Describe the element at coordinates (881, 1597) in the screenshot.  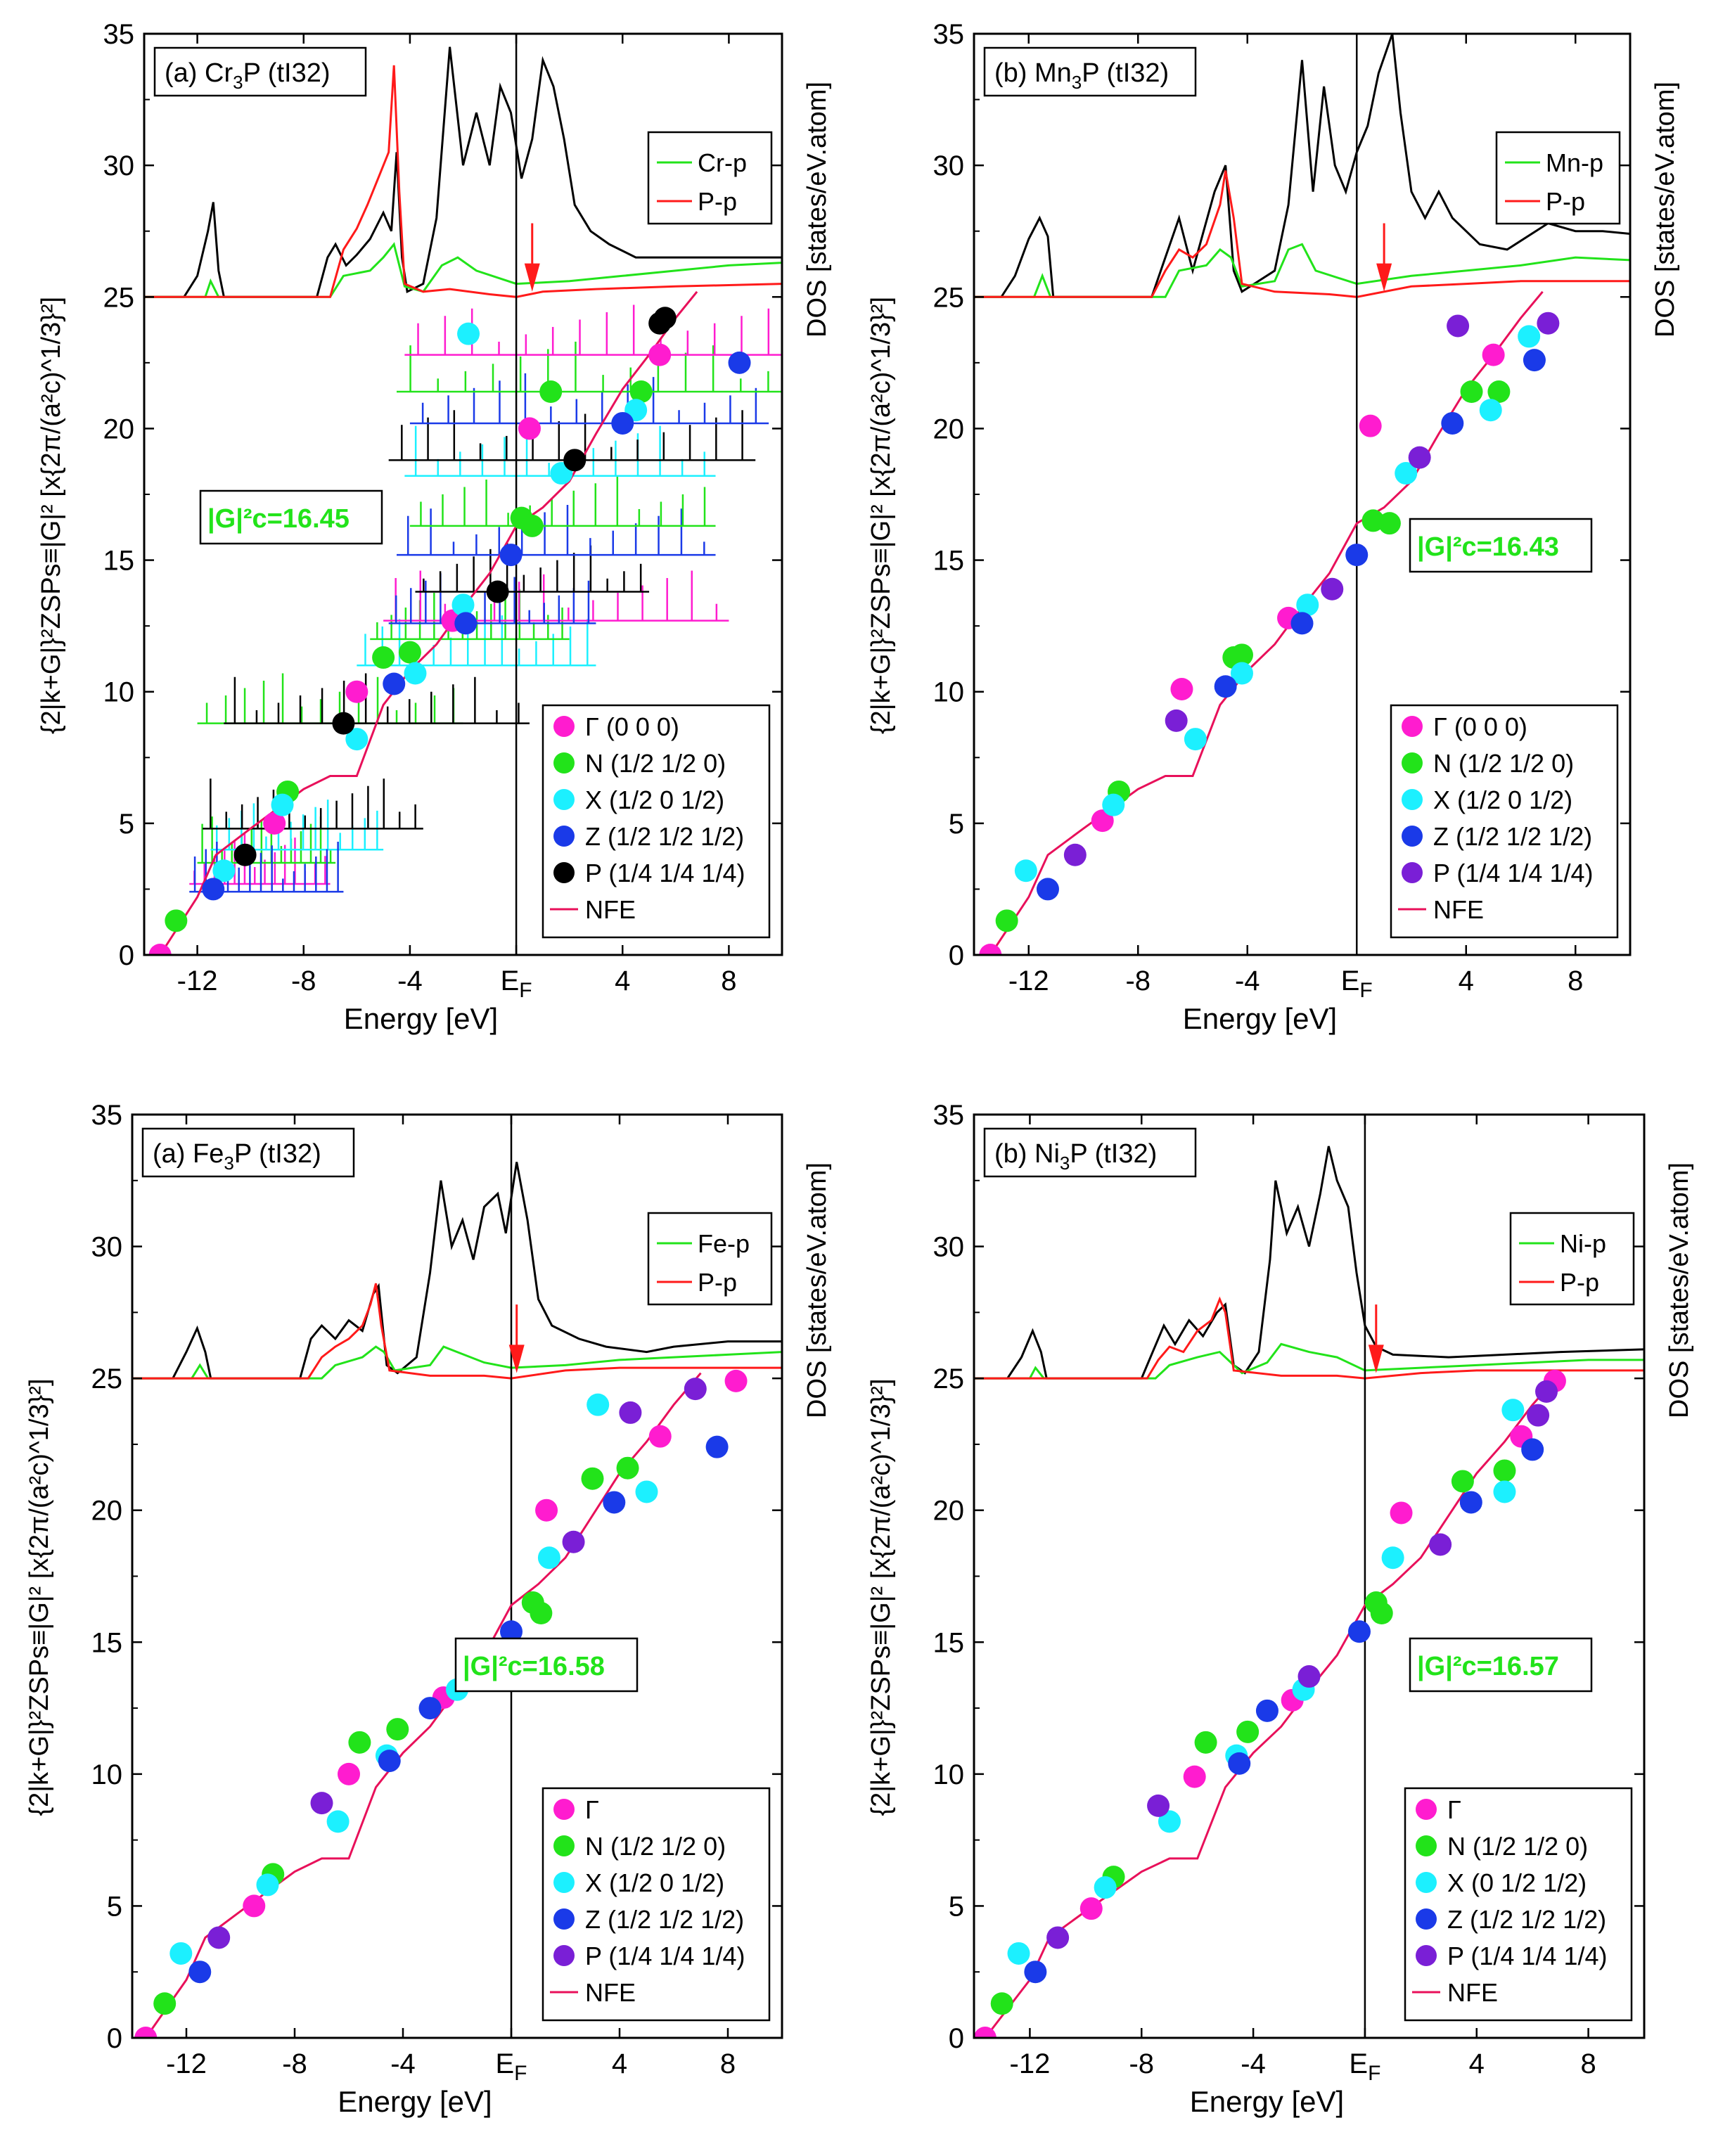
I see `y-axis-label: {2|k+G|}²ZSPs≡|G|² [x{2π/(a²c)^1/3}²]` at that location.